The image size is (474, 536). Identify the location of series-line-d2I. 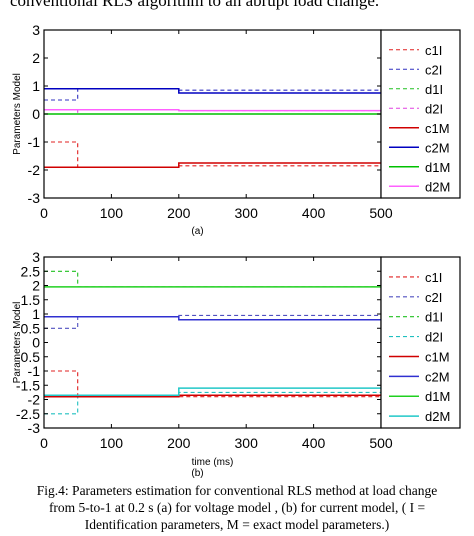
(212, 403).